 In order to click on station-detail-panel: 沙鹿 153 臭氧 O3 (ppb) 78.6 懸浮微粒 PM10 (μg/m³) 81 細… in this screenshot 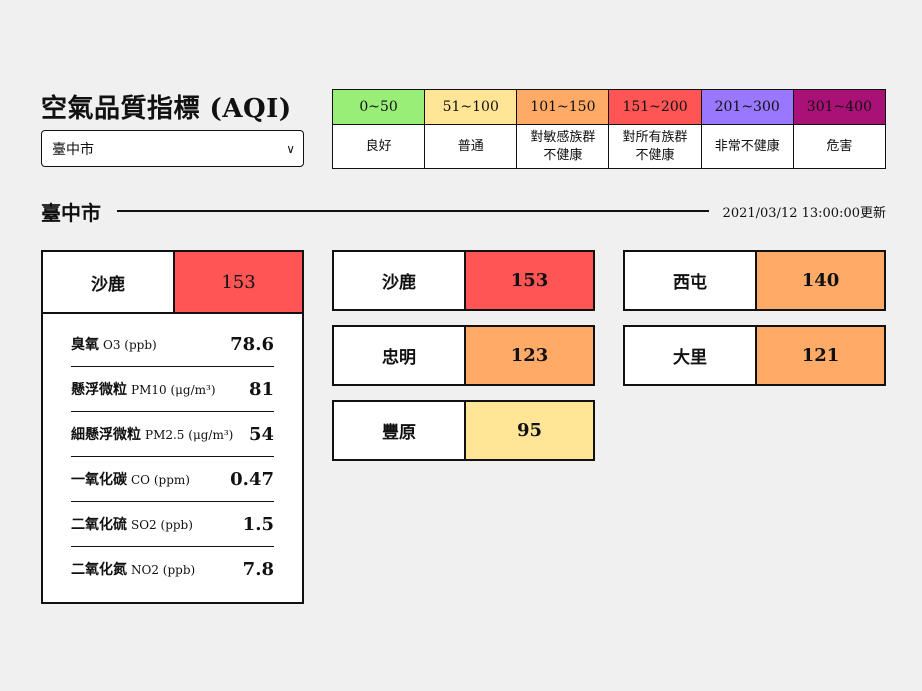, I will do `click(172, 427)`.